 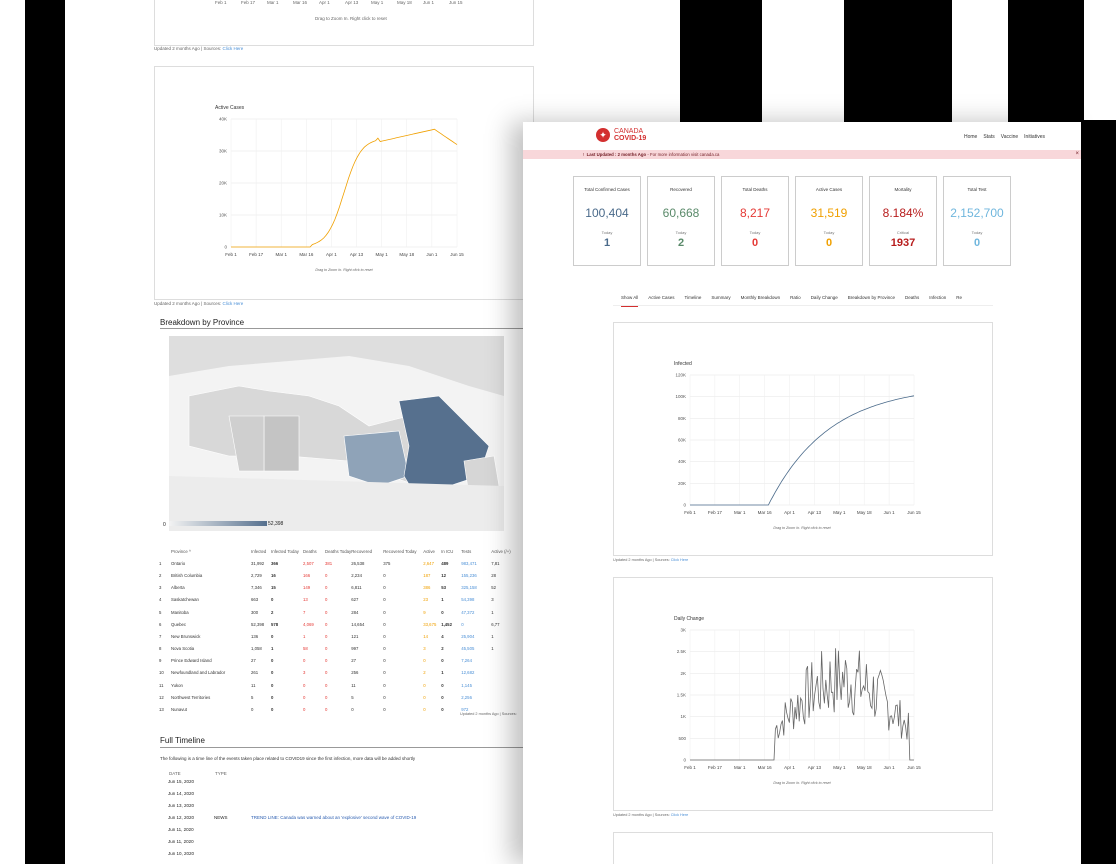 What do you see at coordinates (273, 575) in the screenshot?
I see `table-cell: 16` at bounding box center [273, 575].